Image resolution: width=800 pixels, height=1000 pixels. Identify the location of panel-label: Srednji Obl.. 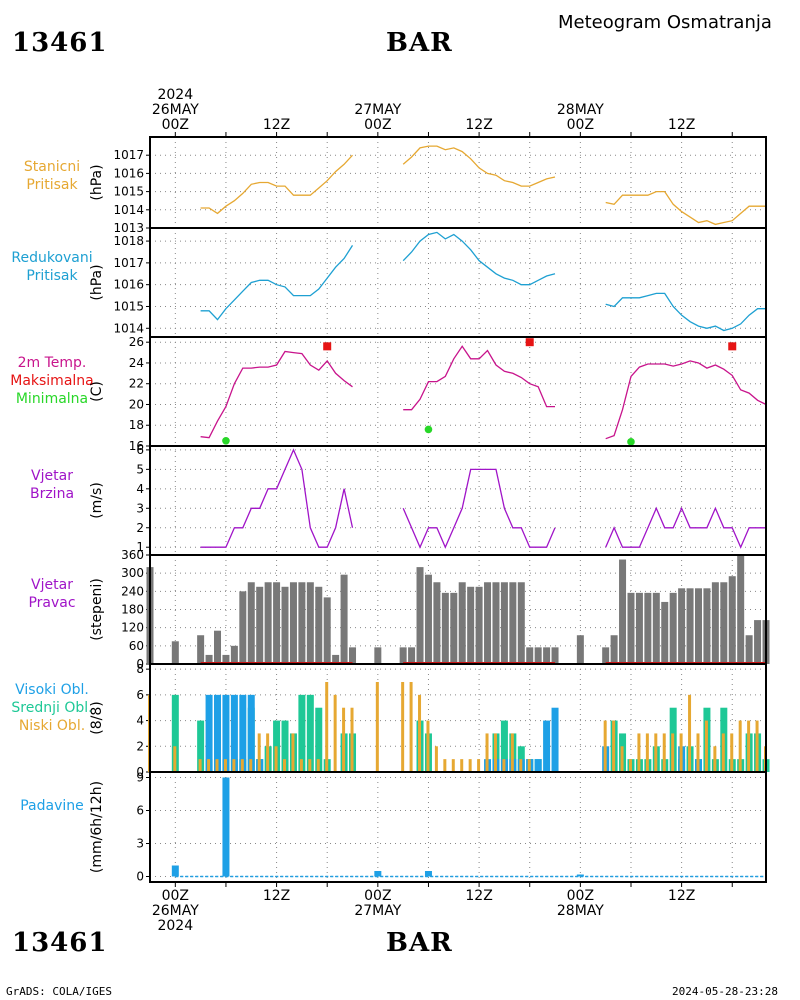
(51, 708).